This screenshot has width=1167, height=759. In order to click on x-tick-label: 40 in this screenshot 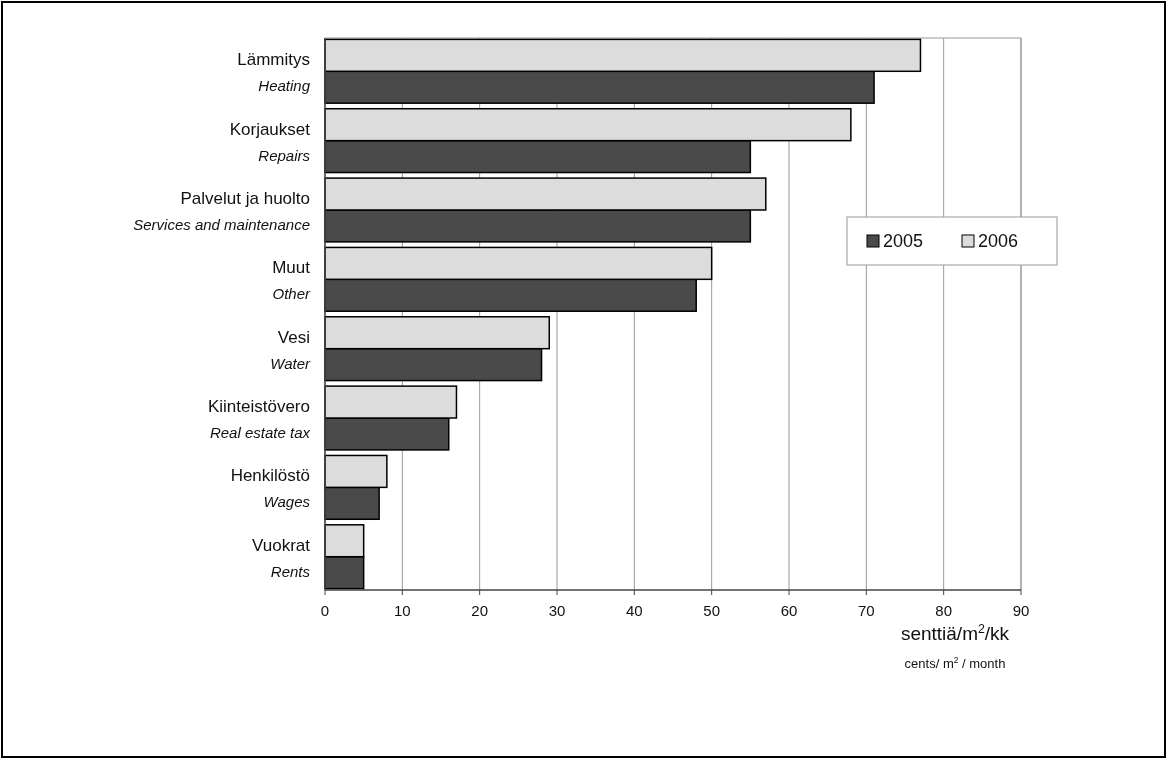, I will do `click(634, 610)`.